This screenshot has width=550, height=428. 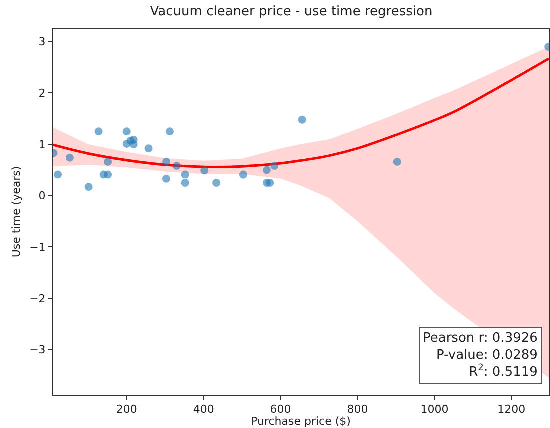 What do you see at coordinates (38, 299) in the screenshot?
I see `y-tick-label: −2` at bounding box center [38, 299].